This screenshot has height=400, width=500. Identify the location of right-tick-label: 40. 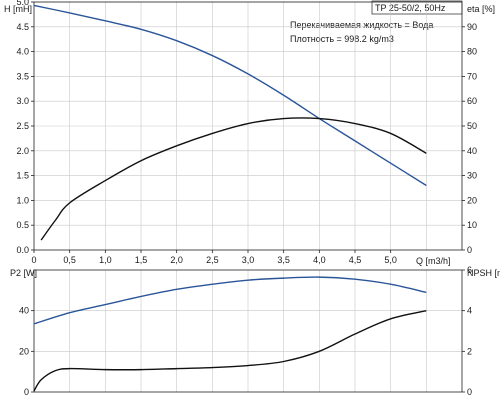
(472, 151).